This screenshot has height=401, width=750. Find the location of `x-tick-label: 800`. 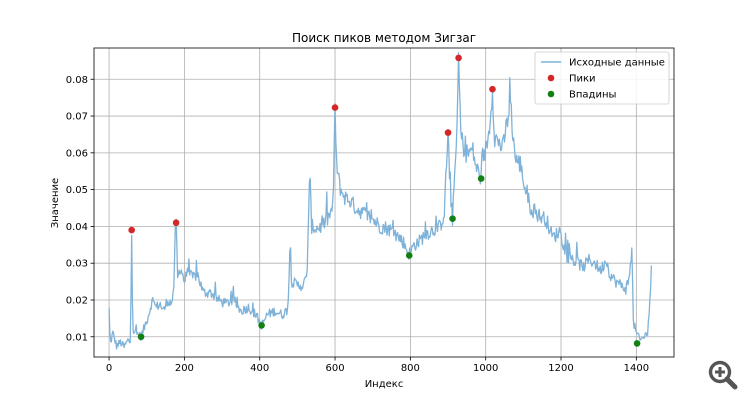

x-tick-label: 800 is located at coordinates (410, 368).